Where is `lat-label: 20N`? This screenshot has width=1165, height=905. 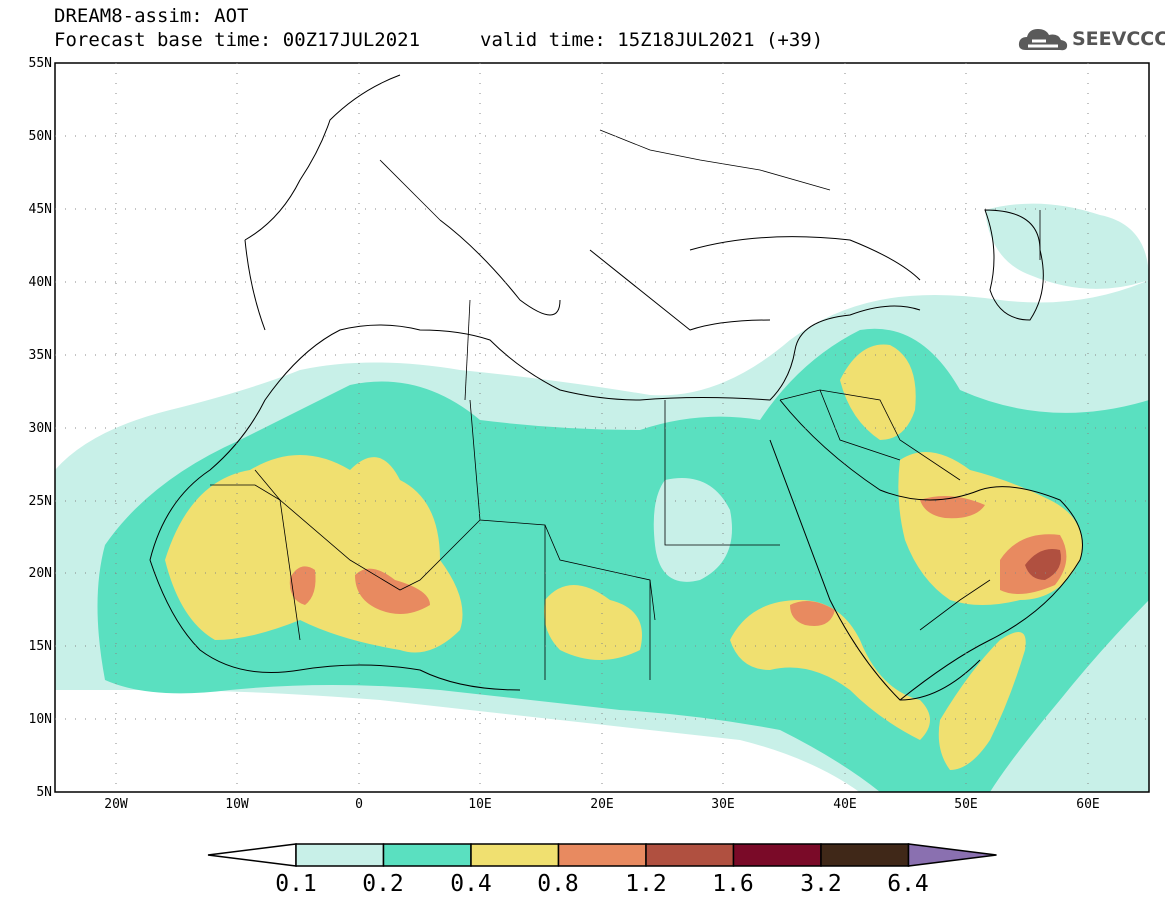 lat-label: 20N is located at coordinates (40, 573).